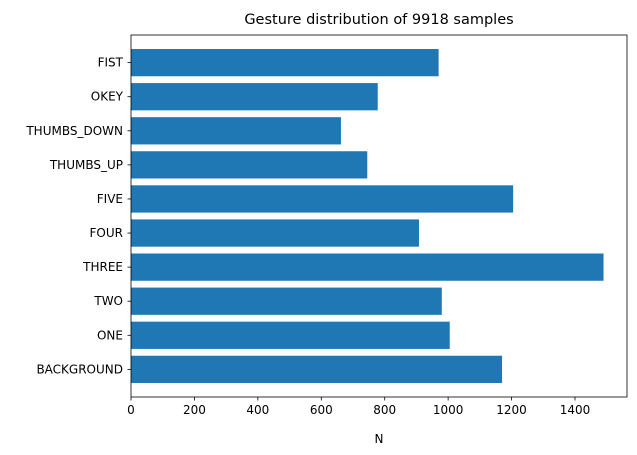  I want to click on x-tick-label-600: 600, so click(321, 410).